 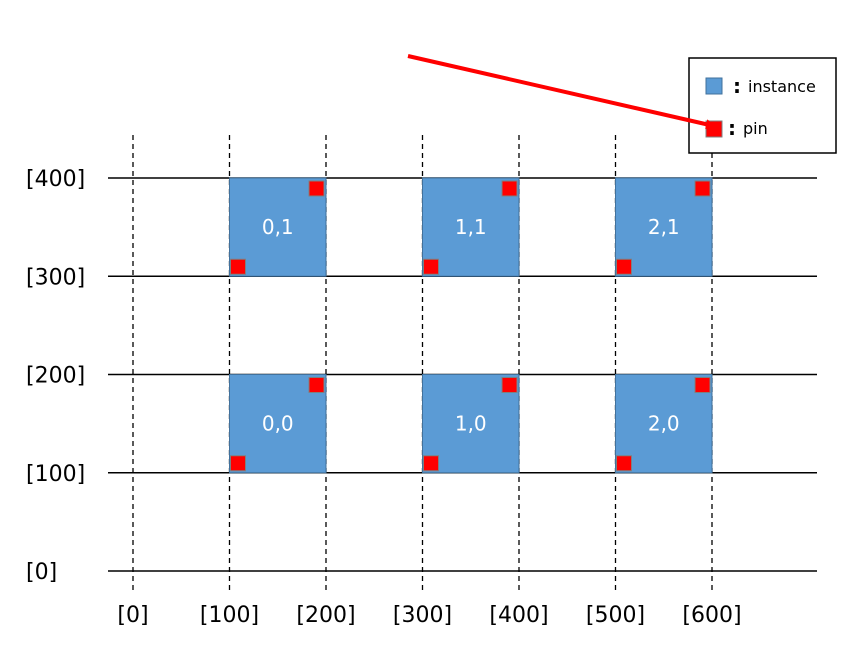 What do you see at coordinates (422, 615) in the screenshot?
I see `x-tick-label: [300]` at bounding box center [422, 615].